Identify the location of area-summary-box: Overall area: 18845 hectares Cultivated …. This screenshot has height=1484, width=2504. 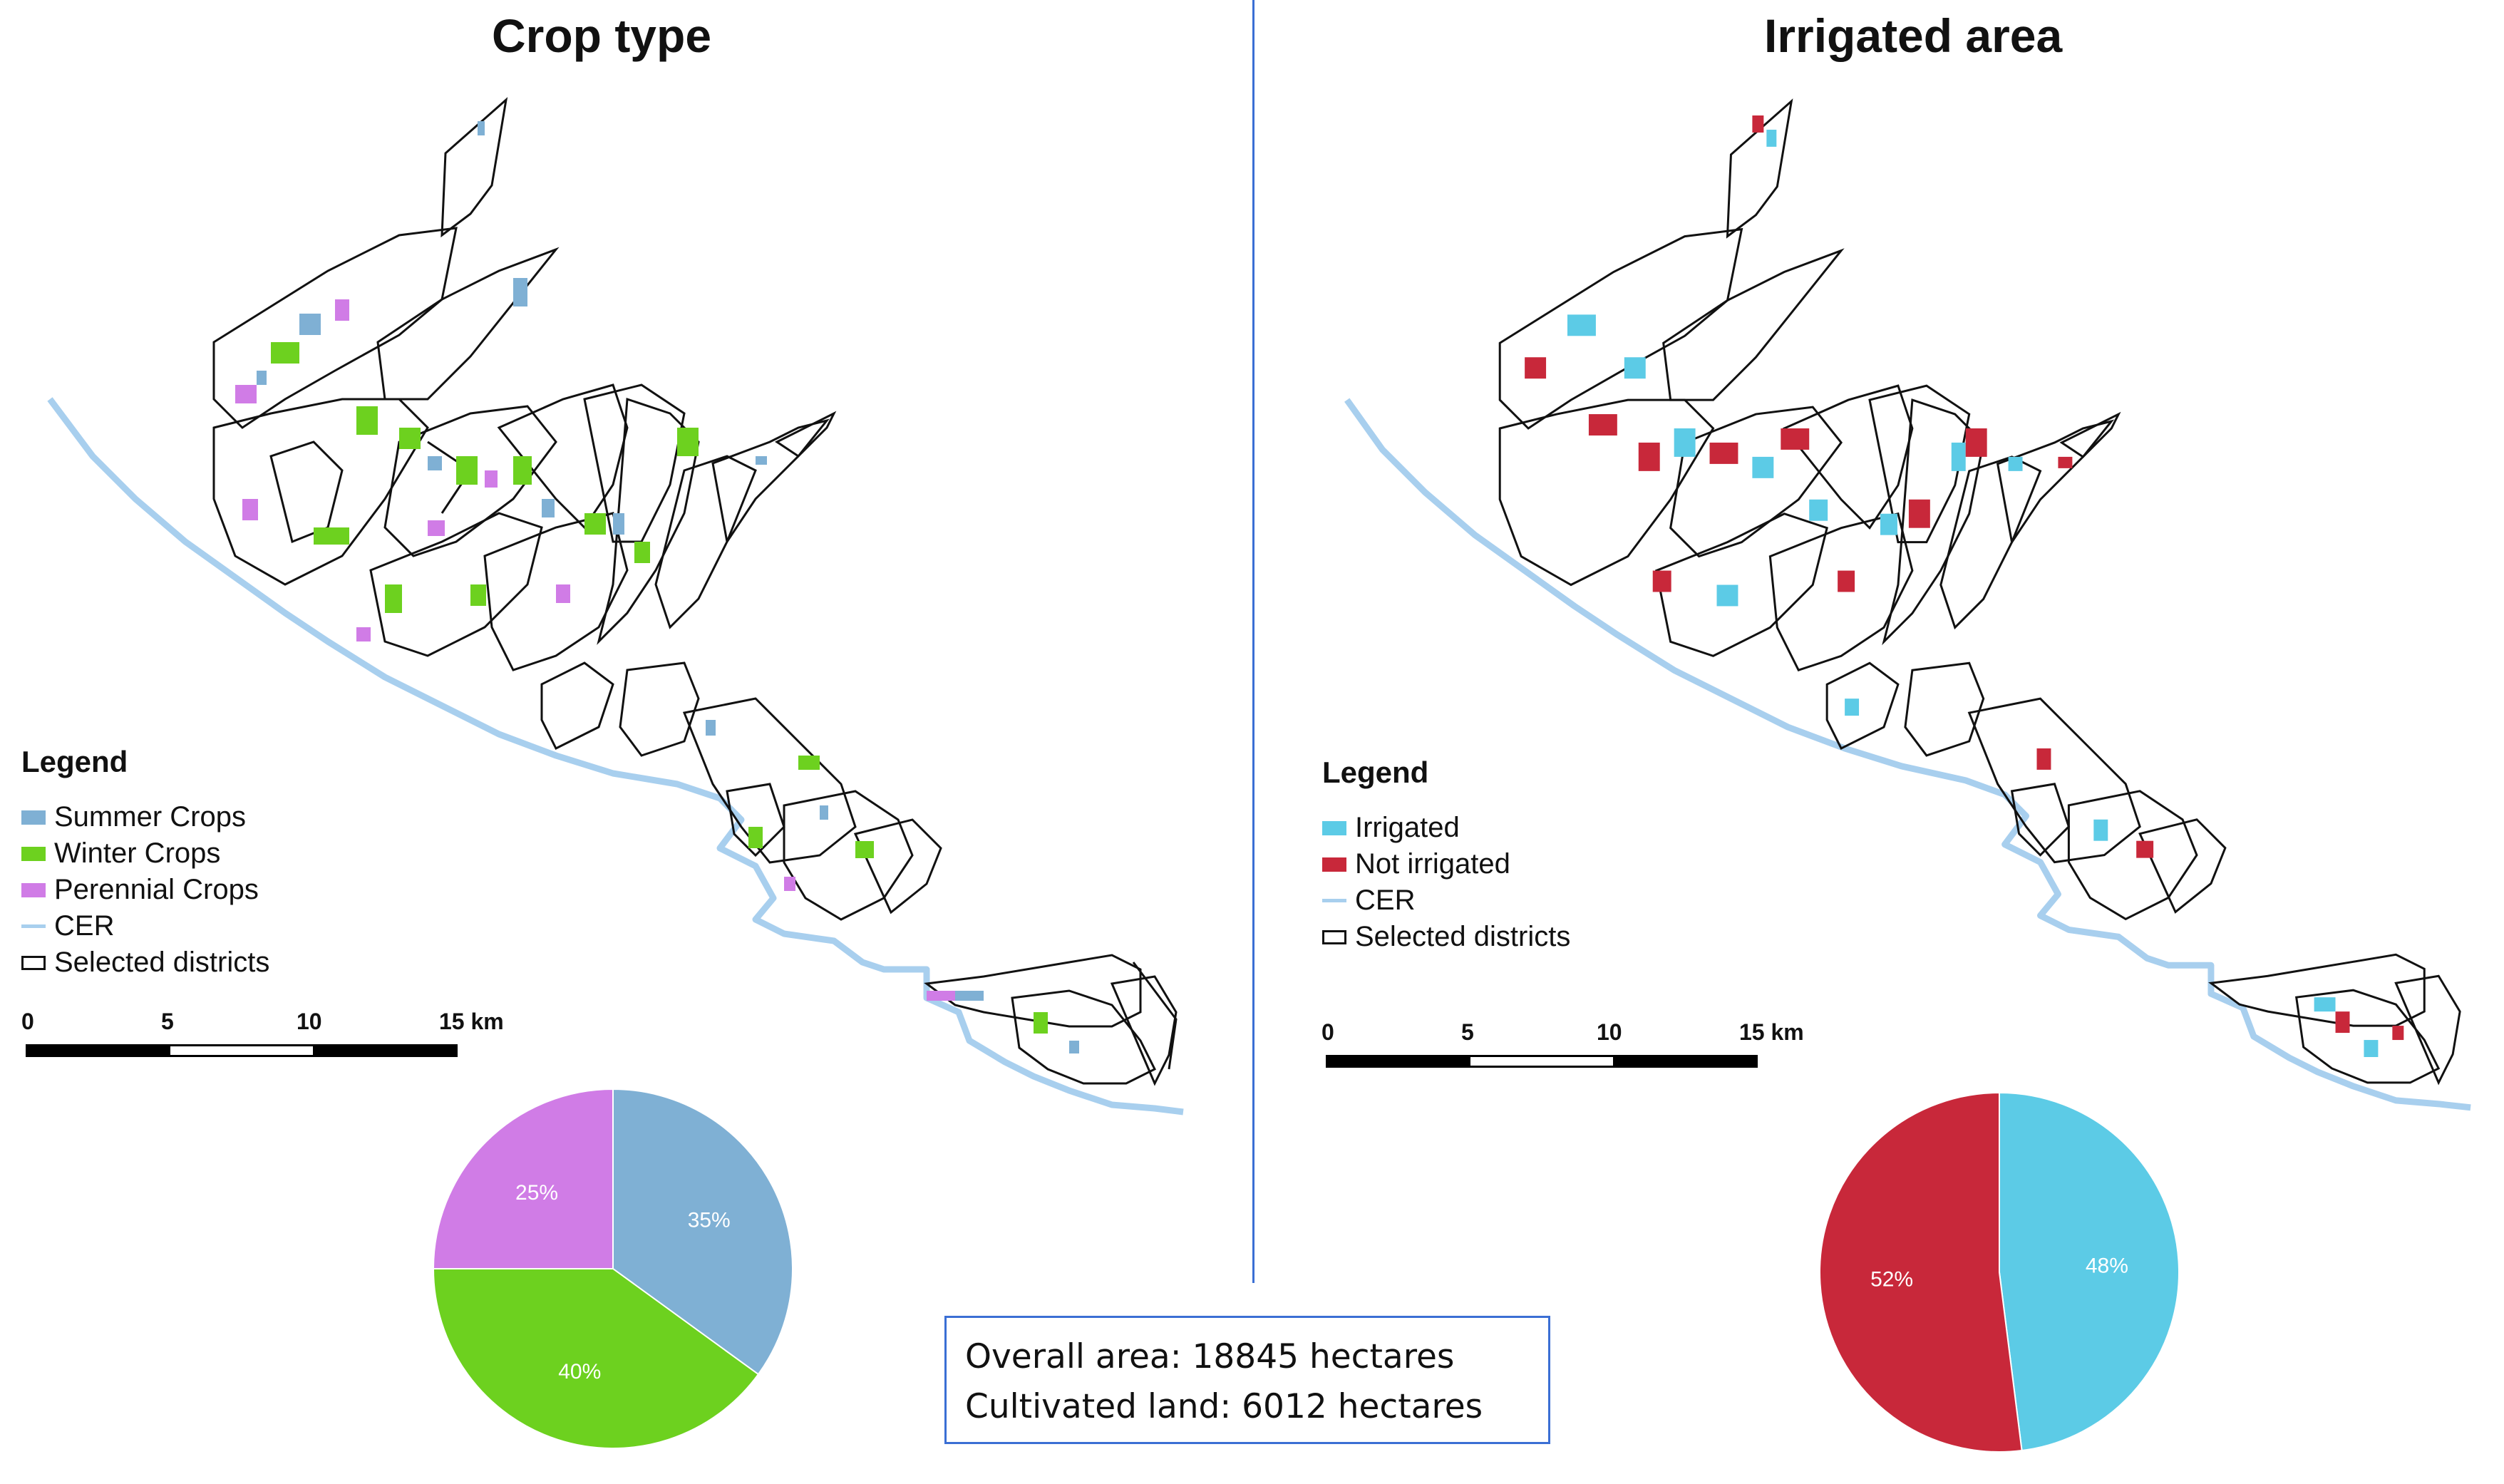
(1247, 1380).